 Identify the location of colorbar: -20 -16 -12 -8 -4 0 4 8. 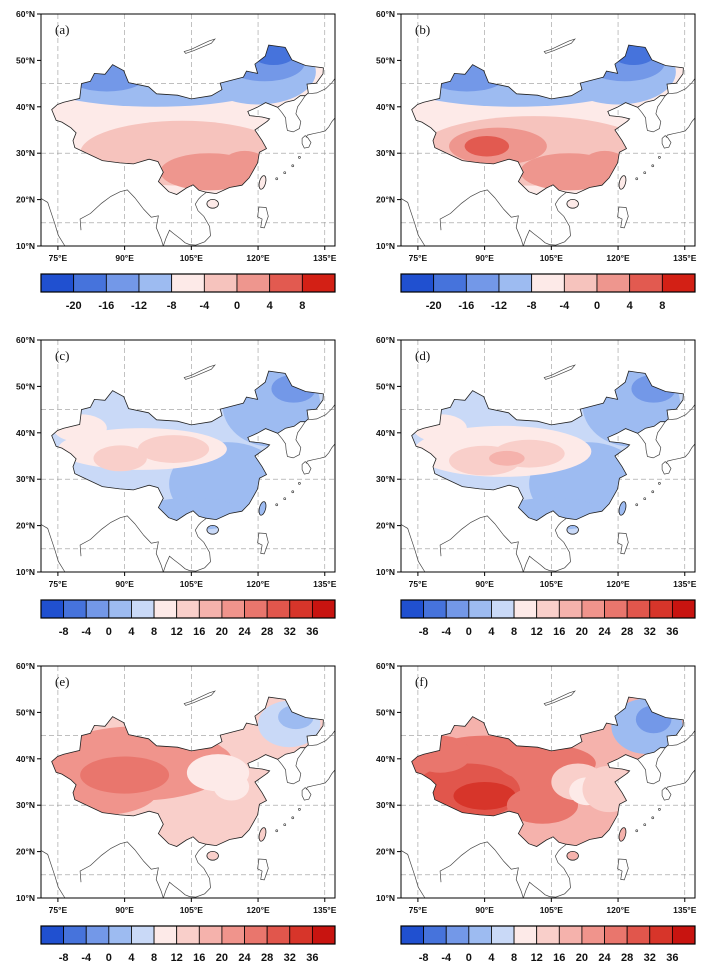
(188, 292).